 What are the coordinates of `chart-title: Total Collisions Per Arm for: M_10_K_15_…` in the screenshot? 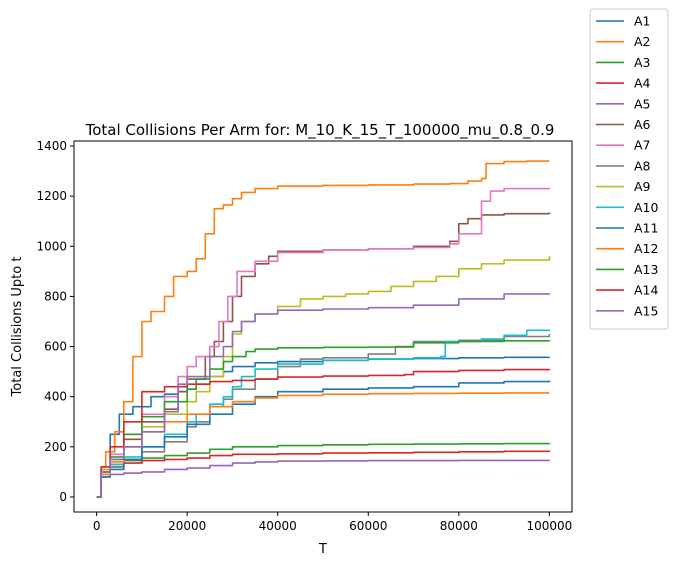 It's located at (320, 130).